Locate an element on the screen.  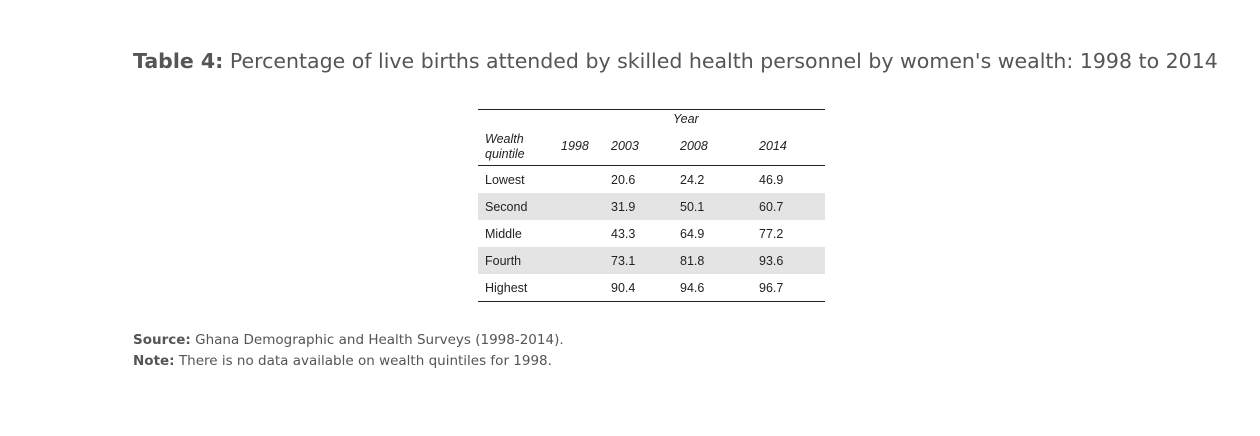
row-header-wealth-quintile: Wealth quintile is located at coordinates (519, 147).